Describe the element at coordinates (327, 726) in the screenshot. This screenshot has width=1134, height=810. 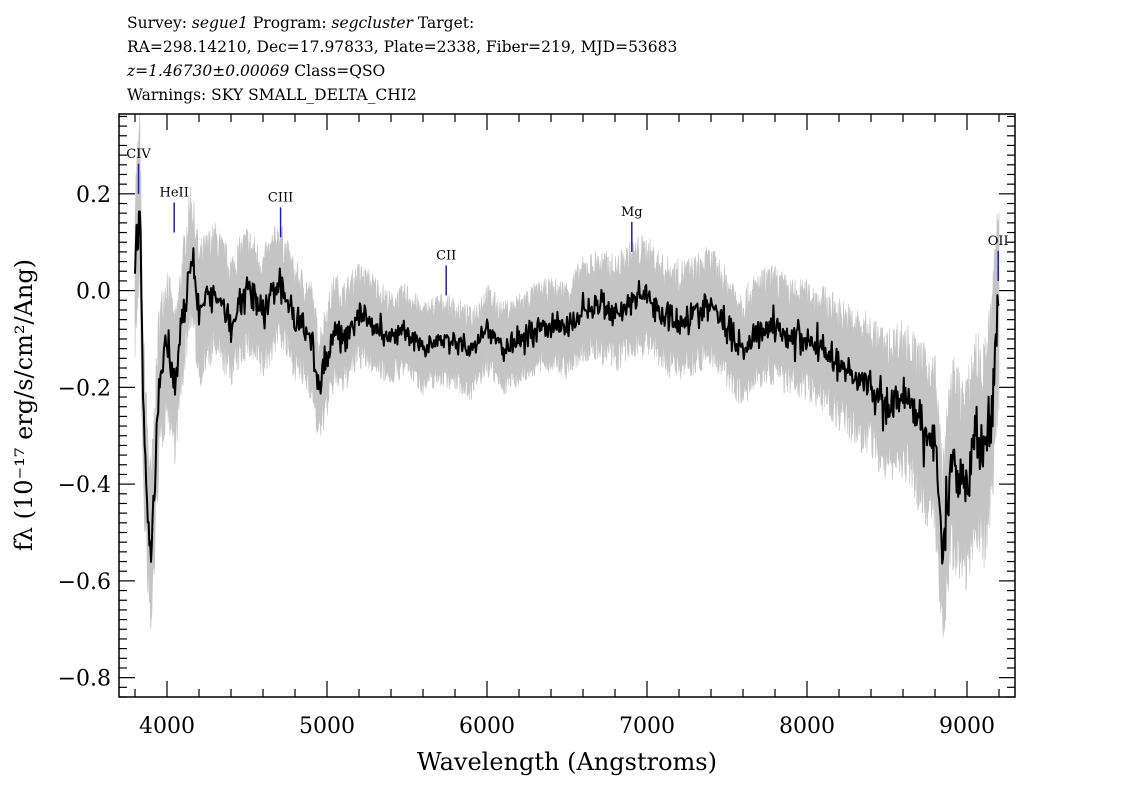
I see `x-tick-label: 5000` at that location.